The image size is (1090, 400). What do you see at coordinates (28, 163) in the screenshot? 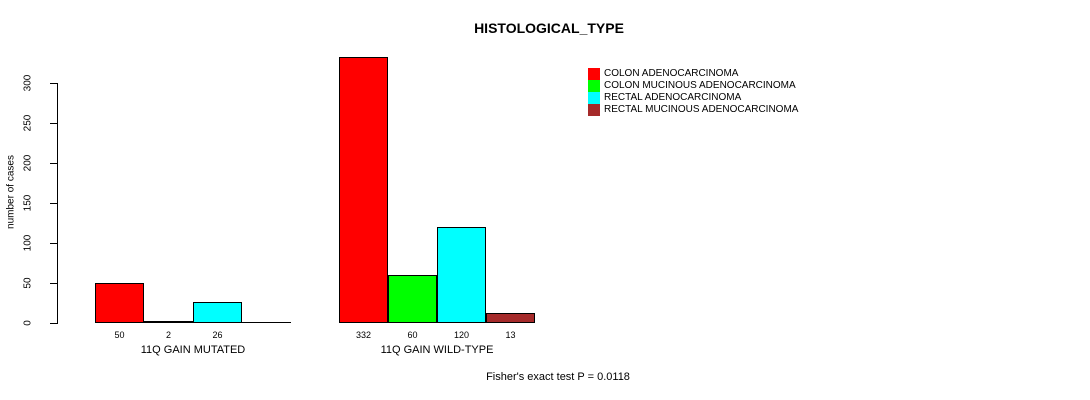
I see `y-tick-label: 200` at bounding box center [28, 163].